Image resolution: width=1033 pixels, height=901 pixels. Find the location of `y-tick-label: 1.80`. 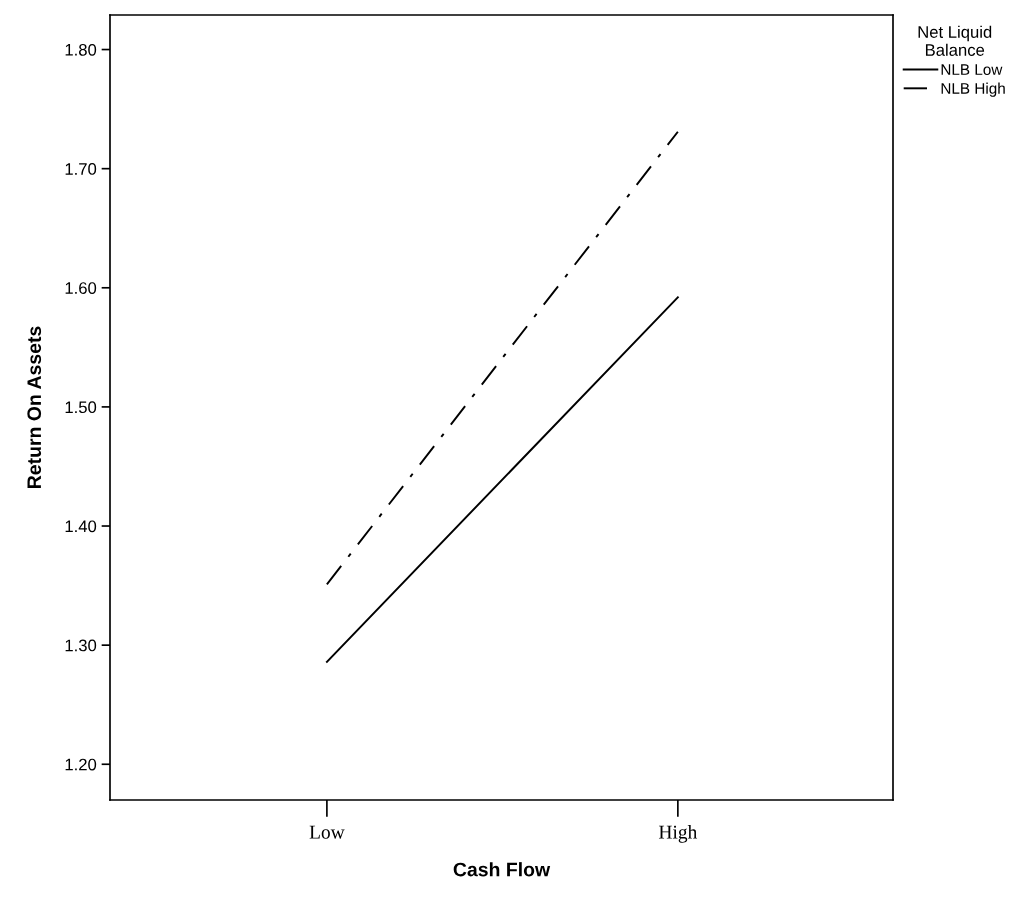

y-tick-label: 1.80 is located at coordinates (81, 49).